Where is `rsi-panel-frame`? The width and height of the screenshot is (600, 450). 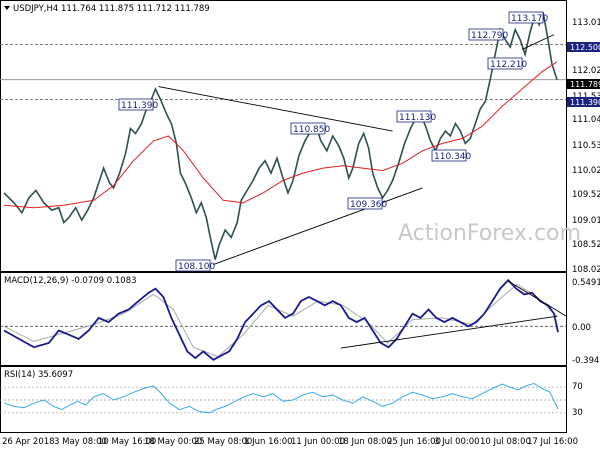
rsi-panel-frame is located at coordinates (283, 399).